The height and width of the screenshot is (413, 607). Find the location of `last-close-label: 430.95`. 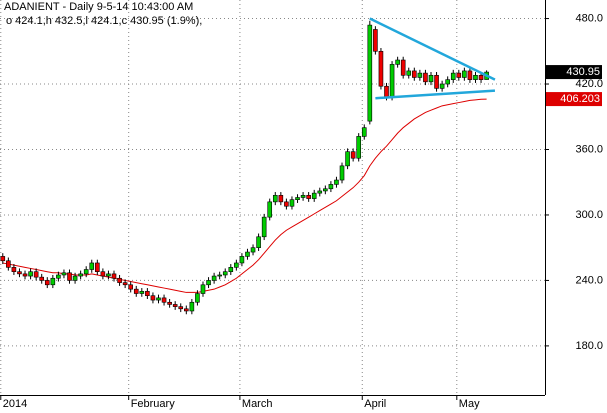

last-close-label: 430.95 is located at coordinates (583, 72).